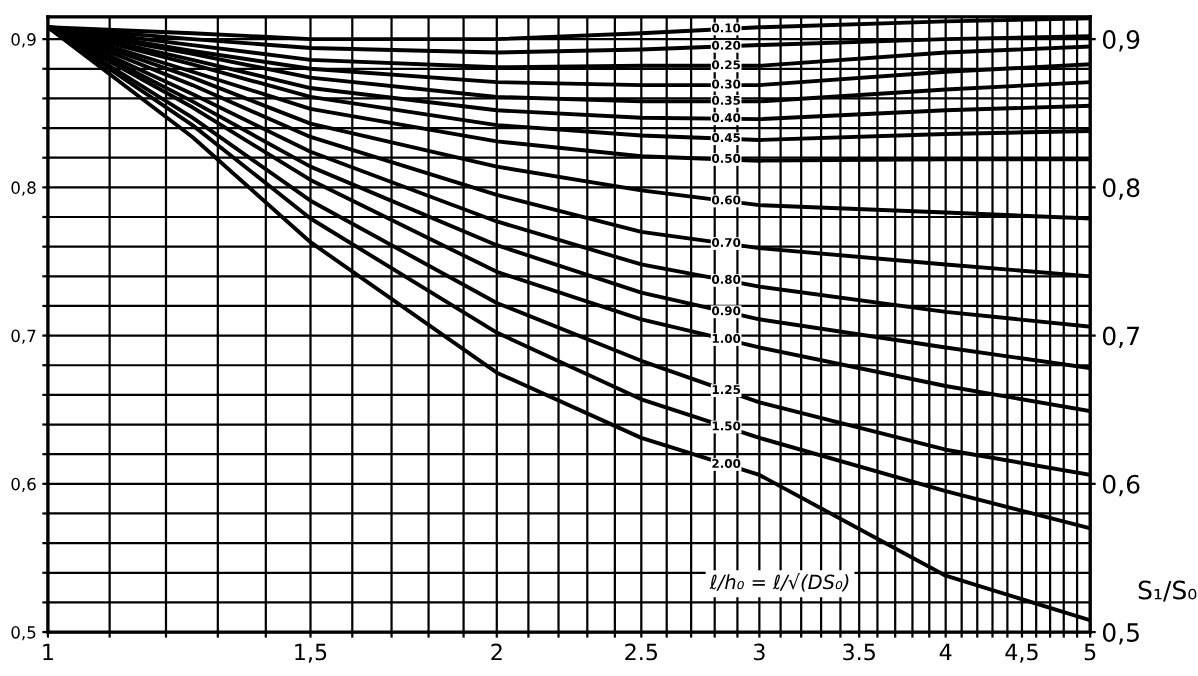 The width and height of the screenshot is (1198, 676). What do you see at coordinates (859, 652) in the screenshot?
I see `x-tick-label: 3.5` at bounding box center [859, 652].